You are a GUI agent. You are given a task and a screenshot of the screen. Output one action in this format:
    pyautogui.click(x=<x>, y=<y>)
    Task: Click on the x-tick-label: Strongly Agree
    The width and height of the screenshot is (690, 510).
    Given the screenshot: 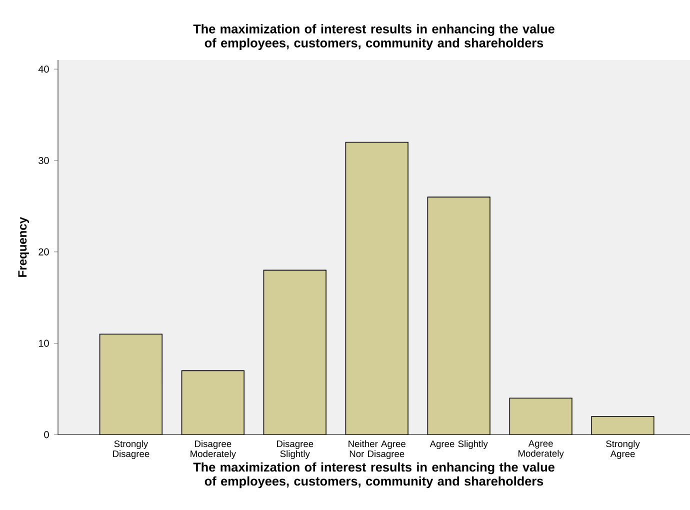 What is the action you would take?
    pyautogui.click(x=623, y=449)
    